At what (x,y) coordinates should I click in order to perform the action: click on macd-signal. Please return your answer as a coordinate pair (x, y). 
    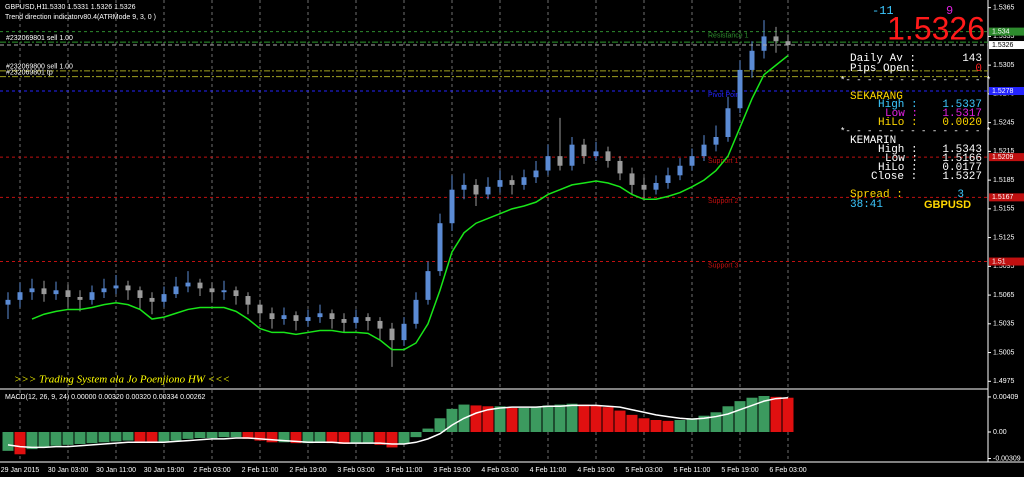
    Looking at the image, I should click on (398, 422).